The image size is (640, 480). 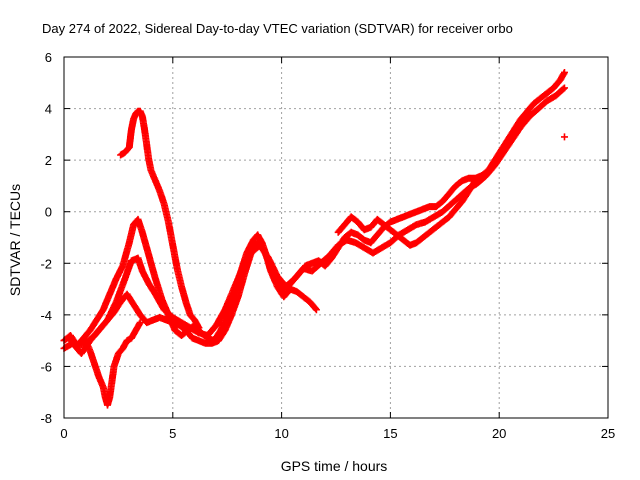 What do you see at coordinates (46, 263) in the screenshot?
I see `y-tick-label: -2` at bounding box center [46, 263].